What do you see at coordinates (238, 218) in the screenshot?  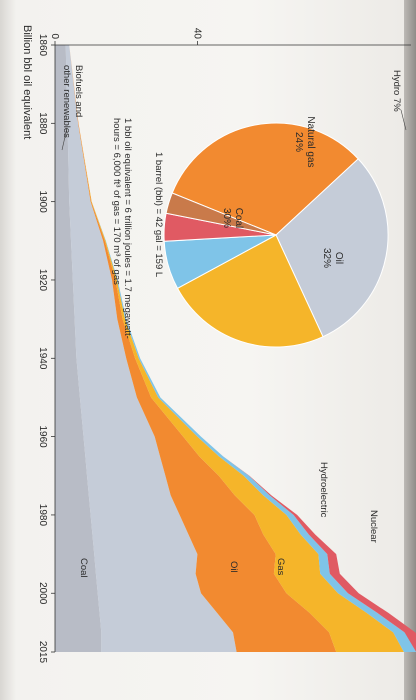 I see `pie-label-coal: Coal` at bounding box center [238, 218].